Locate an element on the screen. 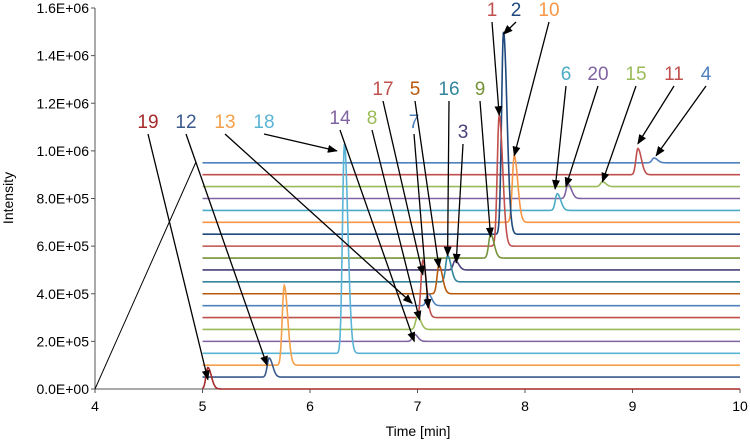 The width and height of the screenshot is (750, 441). peak-label-2: 2 is located at coordinates (516, 10).